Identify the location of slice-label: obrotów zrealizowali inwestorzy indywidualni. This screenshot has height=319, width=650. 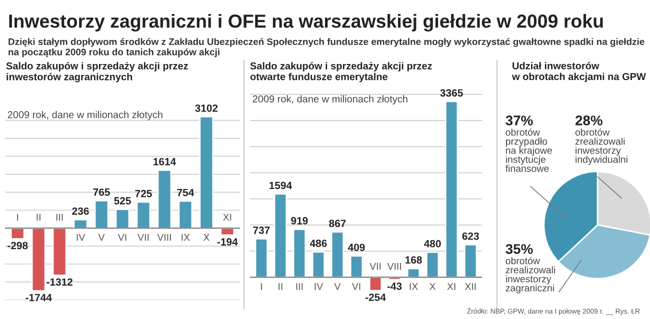
(601, 146).